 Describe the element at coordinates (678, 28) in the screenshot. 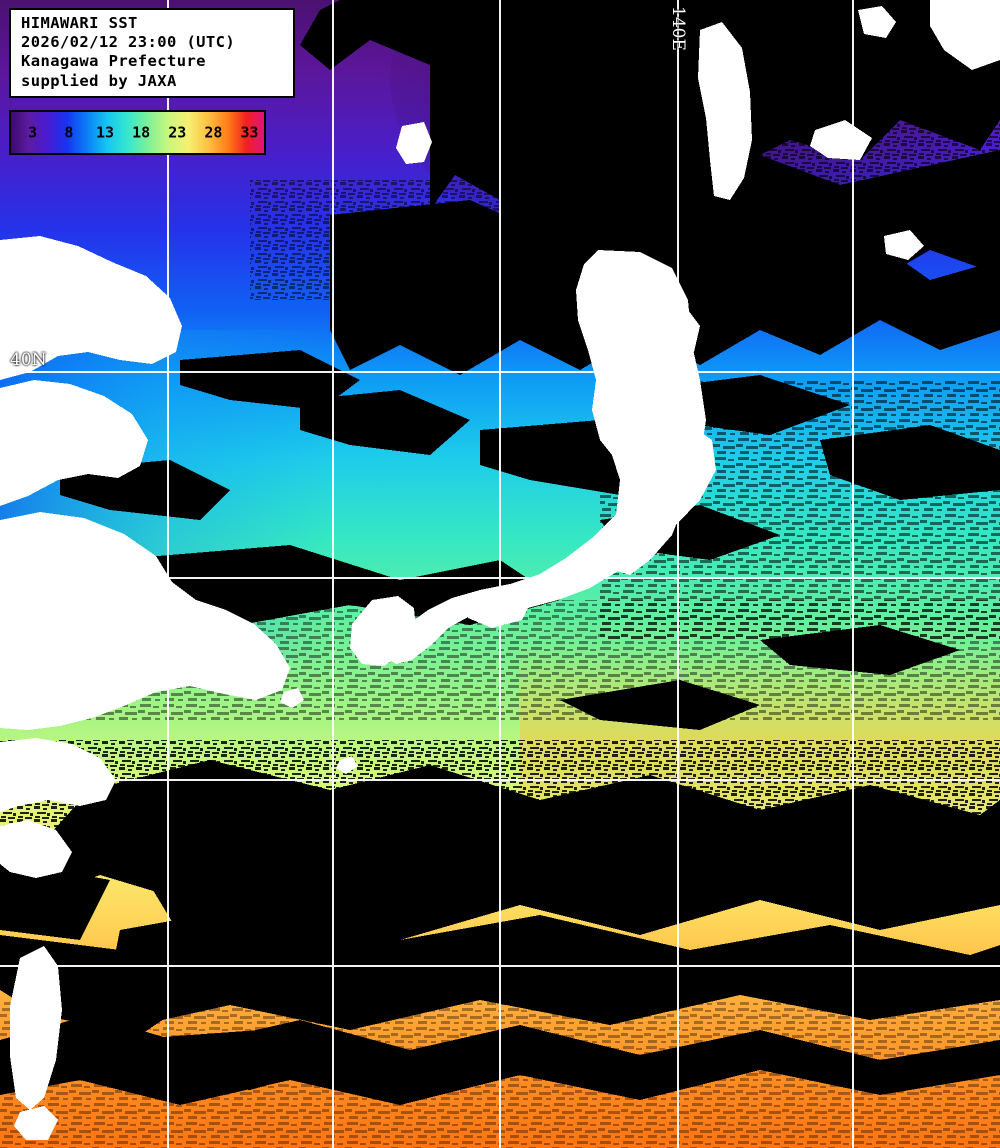

I see `graticule-label-longitude: 140E` at that location.